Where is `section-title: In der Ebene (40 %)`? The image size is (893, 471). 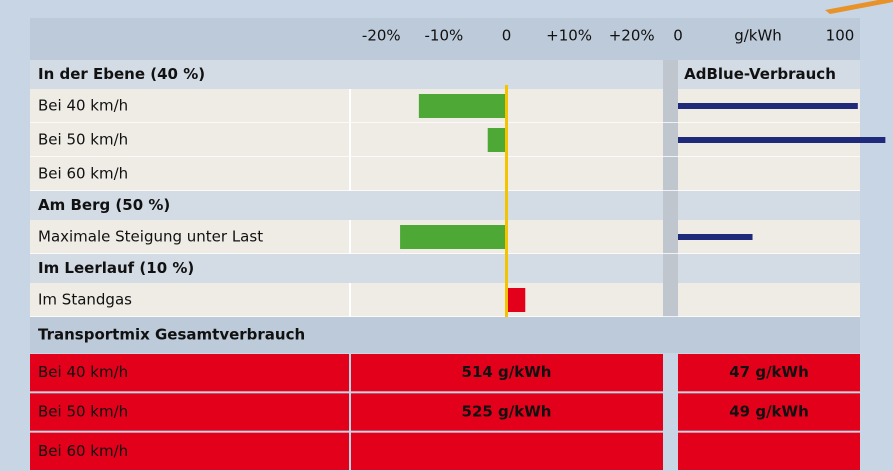
section-title: In der Ebene (40 %) is located at coordinates (121, 74).